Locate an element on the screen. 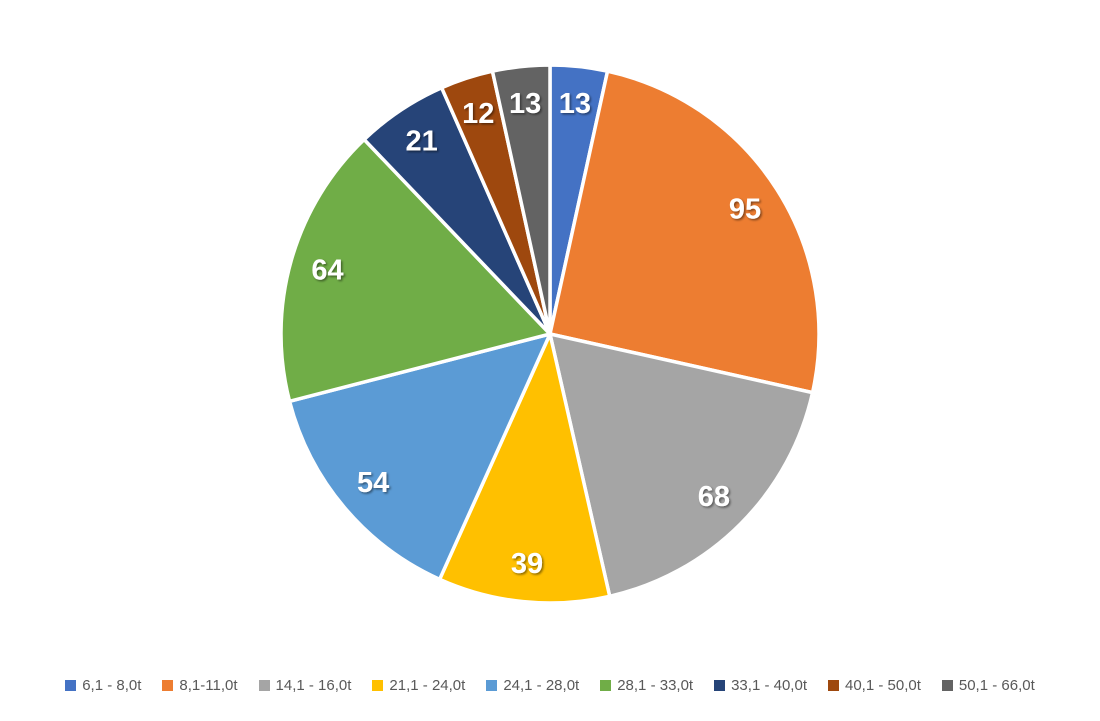 Image resolution: width=1100 pixels, height=721 pixels. legend-label: 6,1 - 8,0t is located at coordinates (112, 685).